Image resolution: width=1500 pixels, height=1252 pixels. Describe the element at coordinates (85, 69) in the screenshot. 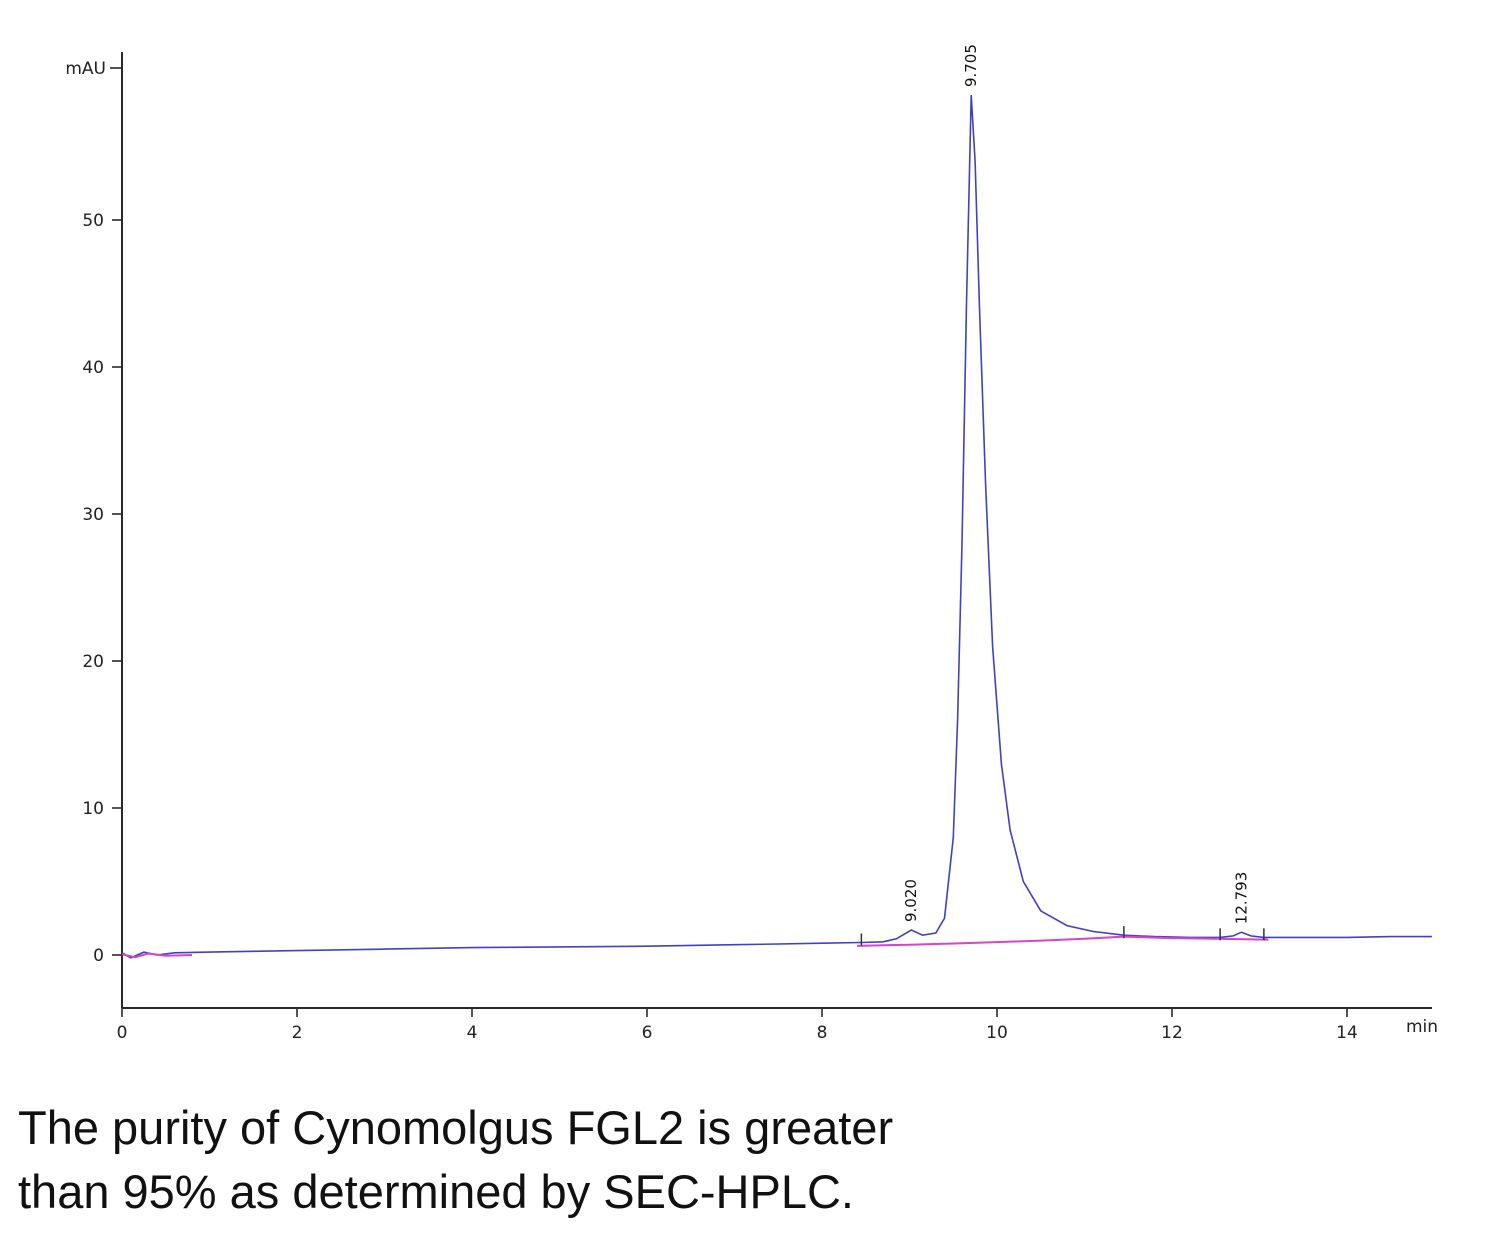

I see `y-axis-unit-label: mAU` at that location.